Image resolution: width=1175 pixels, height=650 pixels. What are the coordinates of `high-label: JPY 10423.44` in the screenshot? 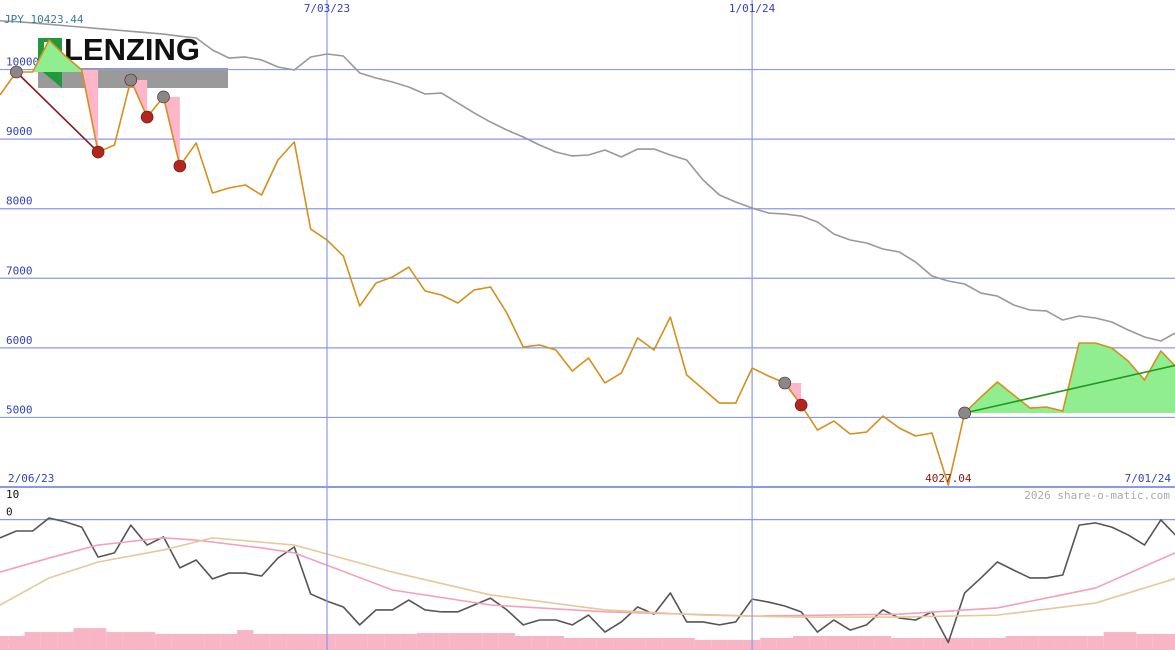 It's located at (44, 19).